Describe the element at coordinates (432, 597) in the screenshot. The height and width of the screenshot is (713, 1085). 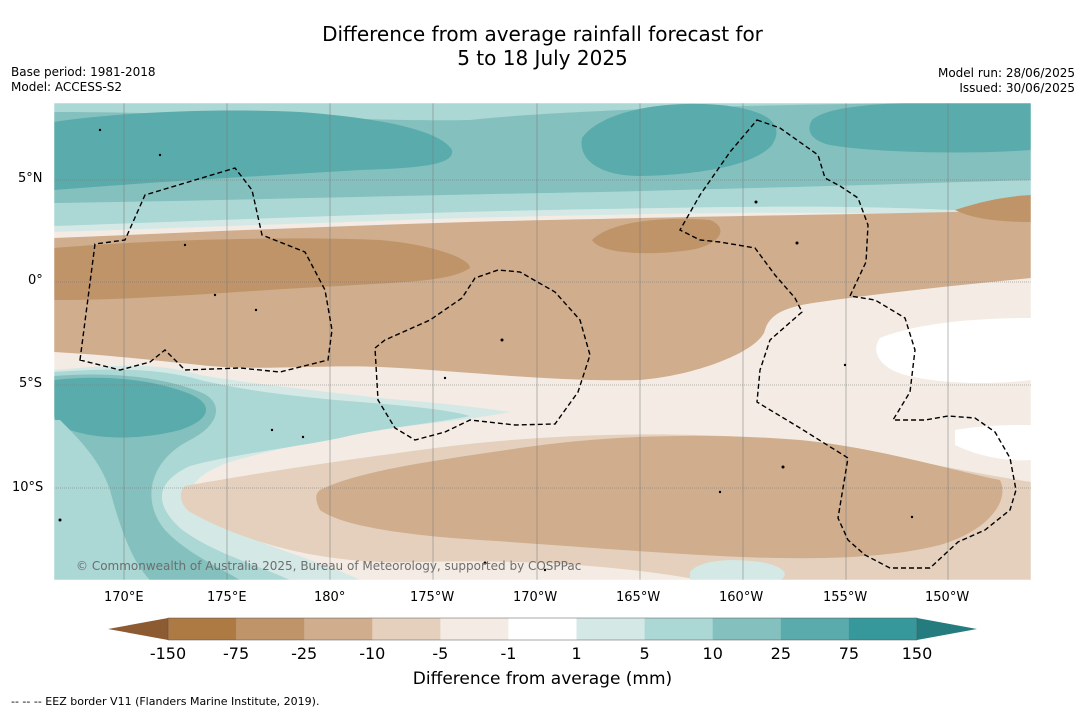
I see `lon-label-175w: 175°W` at that location.